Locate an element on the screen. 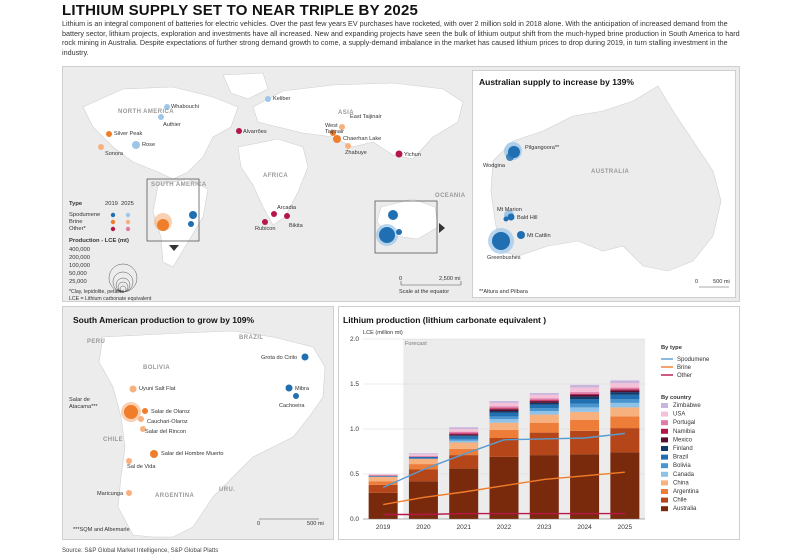  legend-year-2025: 2025 is located at coordinates (127, 204).